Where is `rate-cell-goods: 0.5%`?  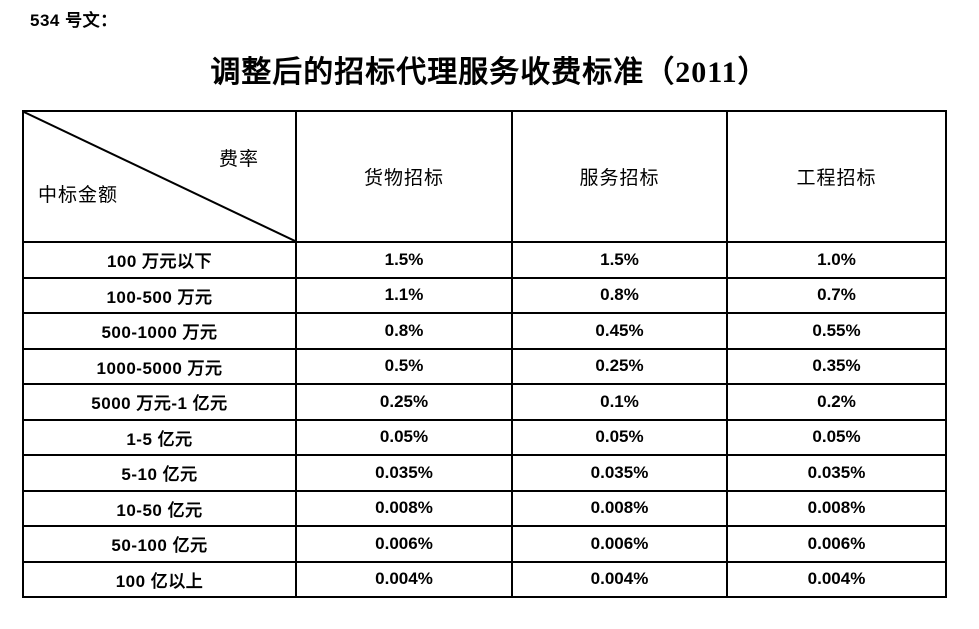
rate-cell-goods: 0.5% is located at coordinates (404, 366).